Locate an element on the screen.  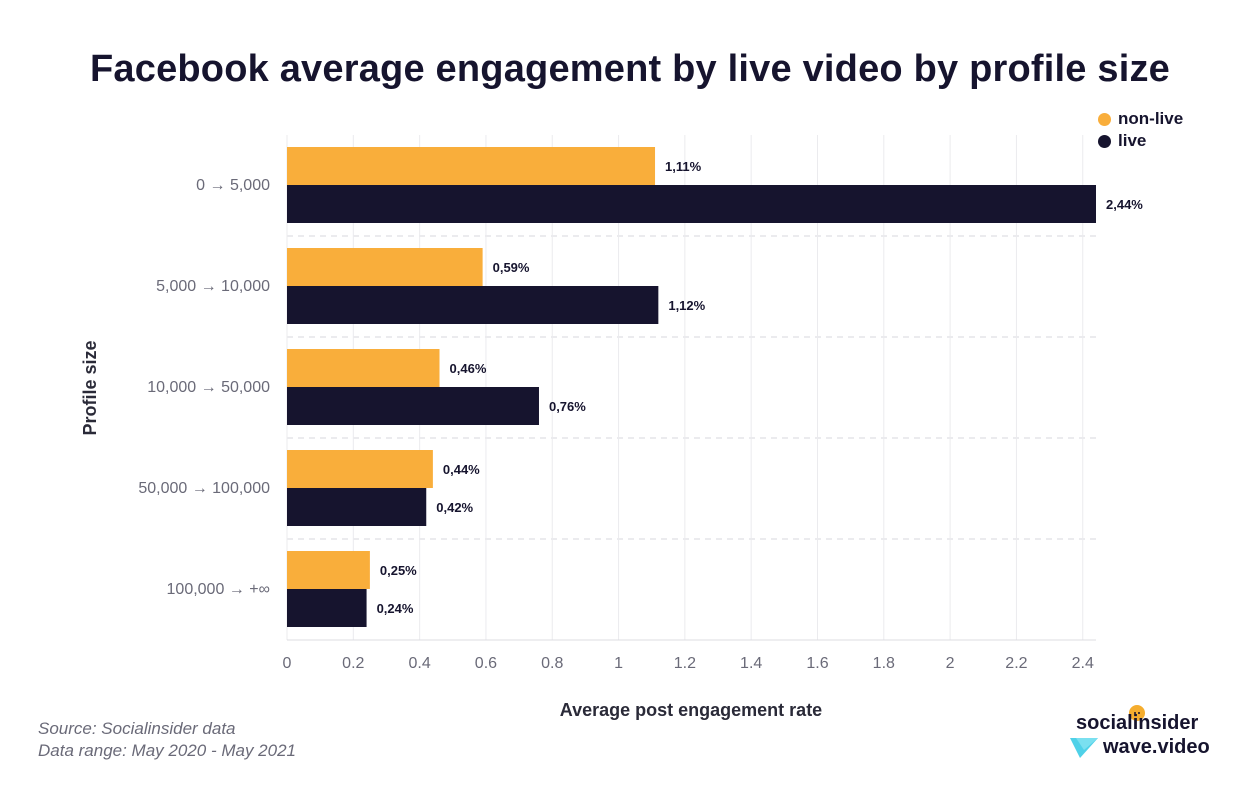
source-note: Source: Socialinsider data is located at coordinates (137, 728).